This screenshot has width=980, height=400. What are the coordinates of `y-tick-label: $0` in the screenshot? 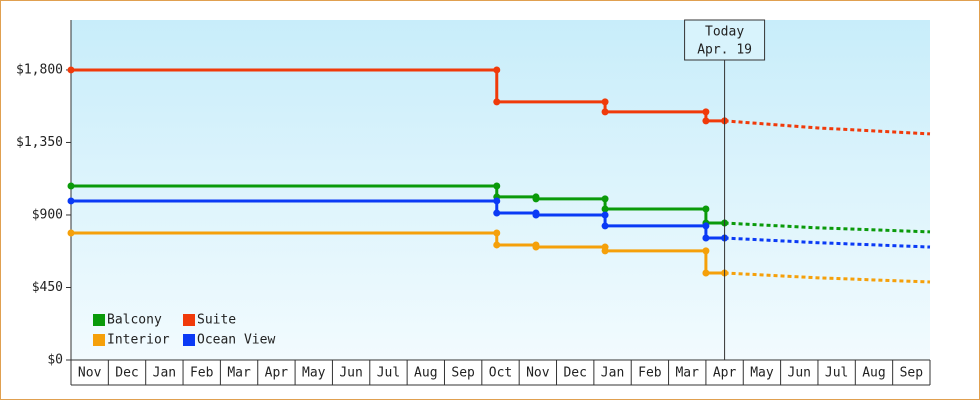 It's located at (55, 360).